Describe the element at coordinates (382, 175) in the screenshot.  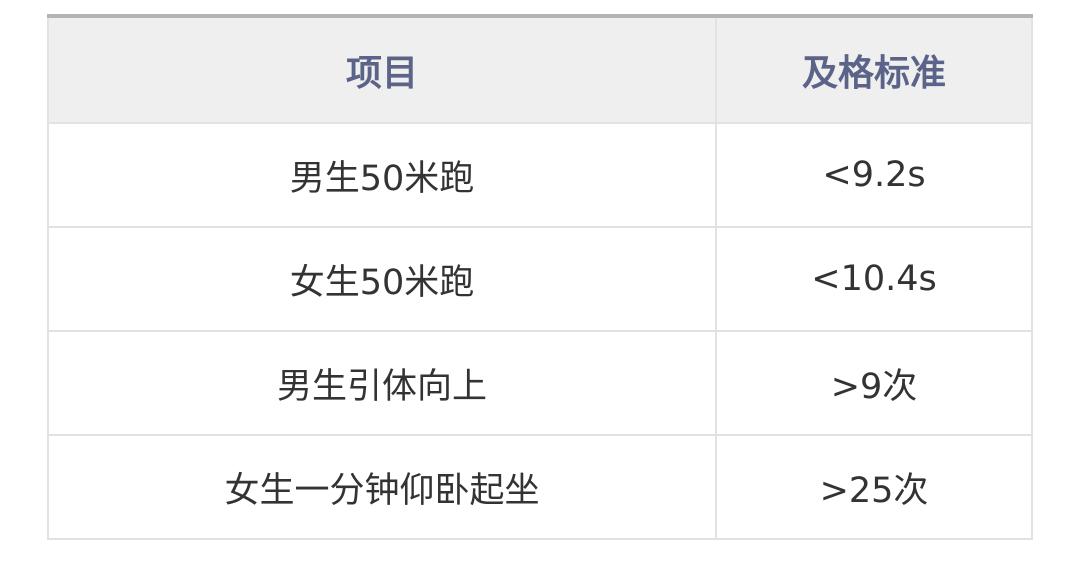
I see `item-cell: 男生50米跑` at that location.